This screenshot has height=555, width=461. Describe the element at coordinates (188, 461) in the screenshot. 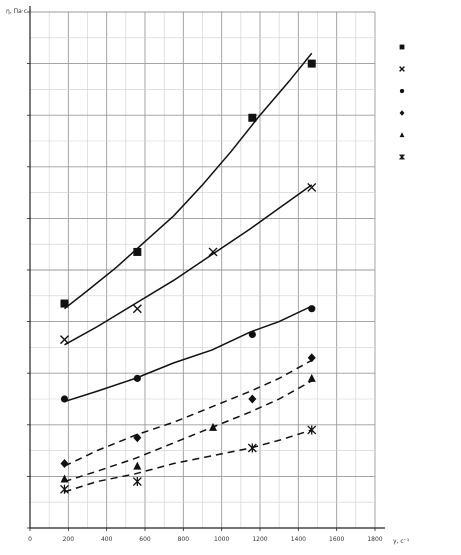

I see `series-6-curve` at that location.